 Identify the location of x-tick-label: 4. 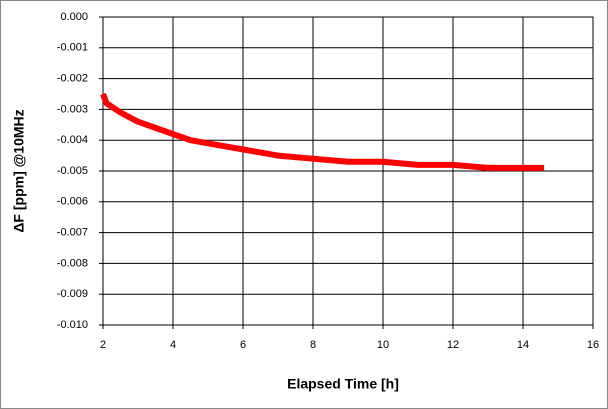
(173, 345).